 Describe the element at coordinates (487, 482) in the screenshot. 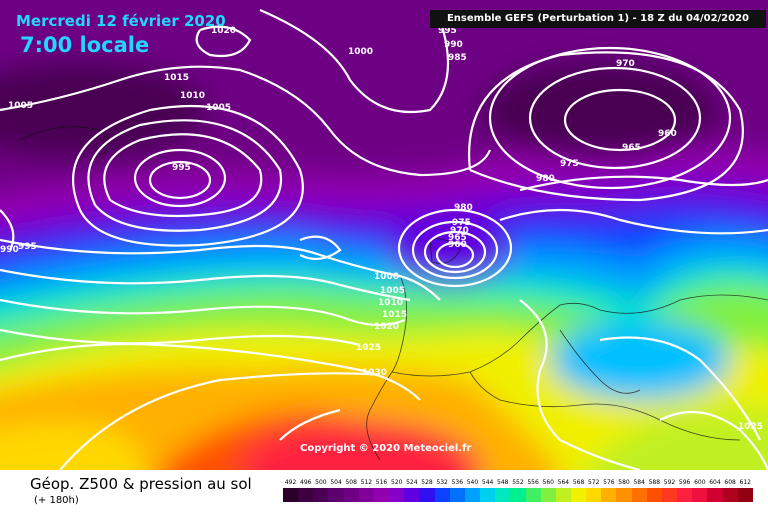

I see `scale-label: 544` at that location.